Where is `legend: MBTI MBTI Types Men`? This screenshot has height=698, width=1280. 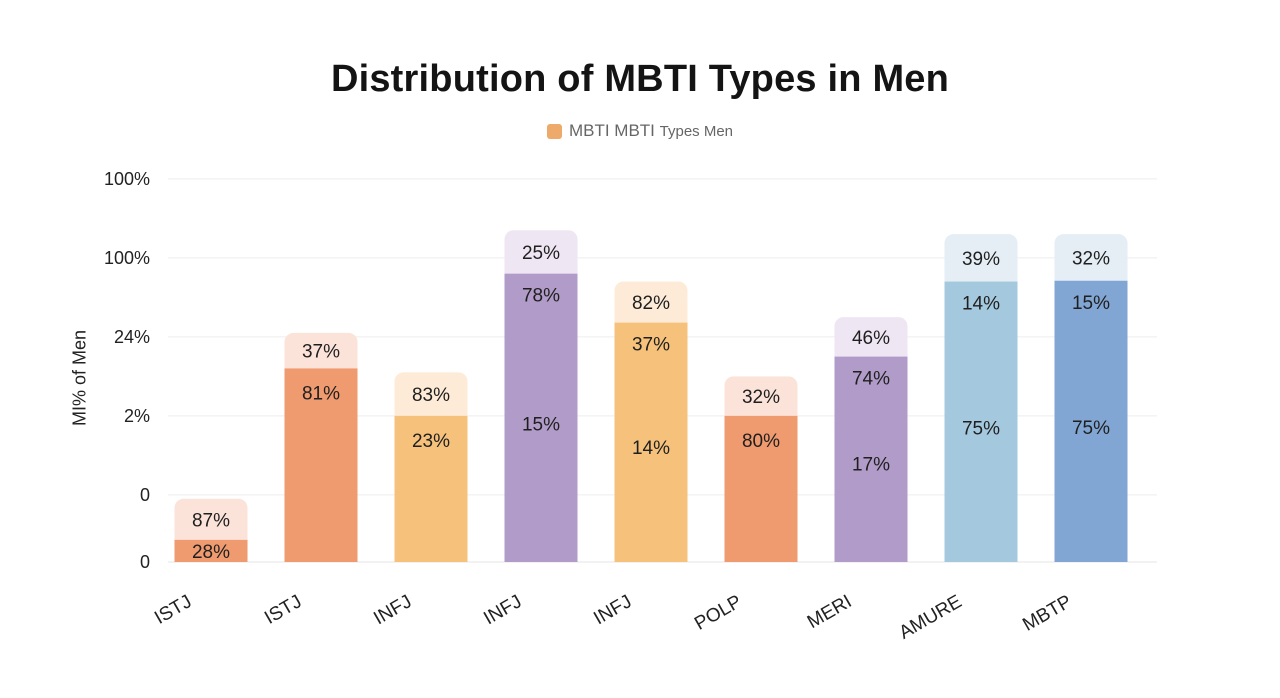
legend: MBTI MBTI Types Men is located at coordinates (640, 131).